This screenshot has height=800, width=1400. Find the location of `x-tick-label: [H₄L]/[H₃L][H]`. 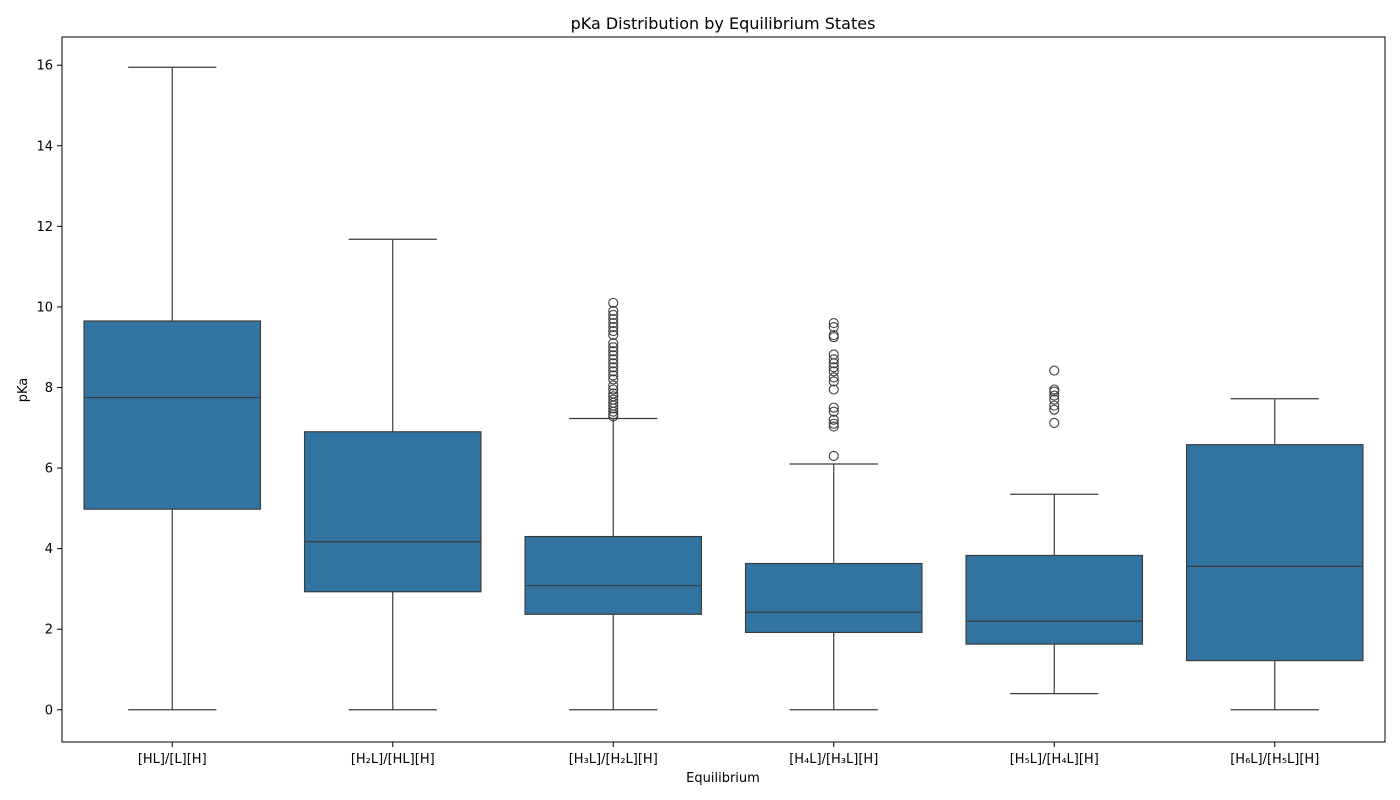

x-tick-label: [H₄L]/[H₃L][H] is located at coordinates (833, 759).